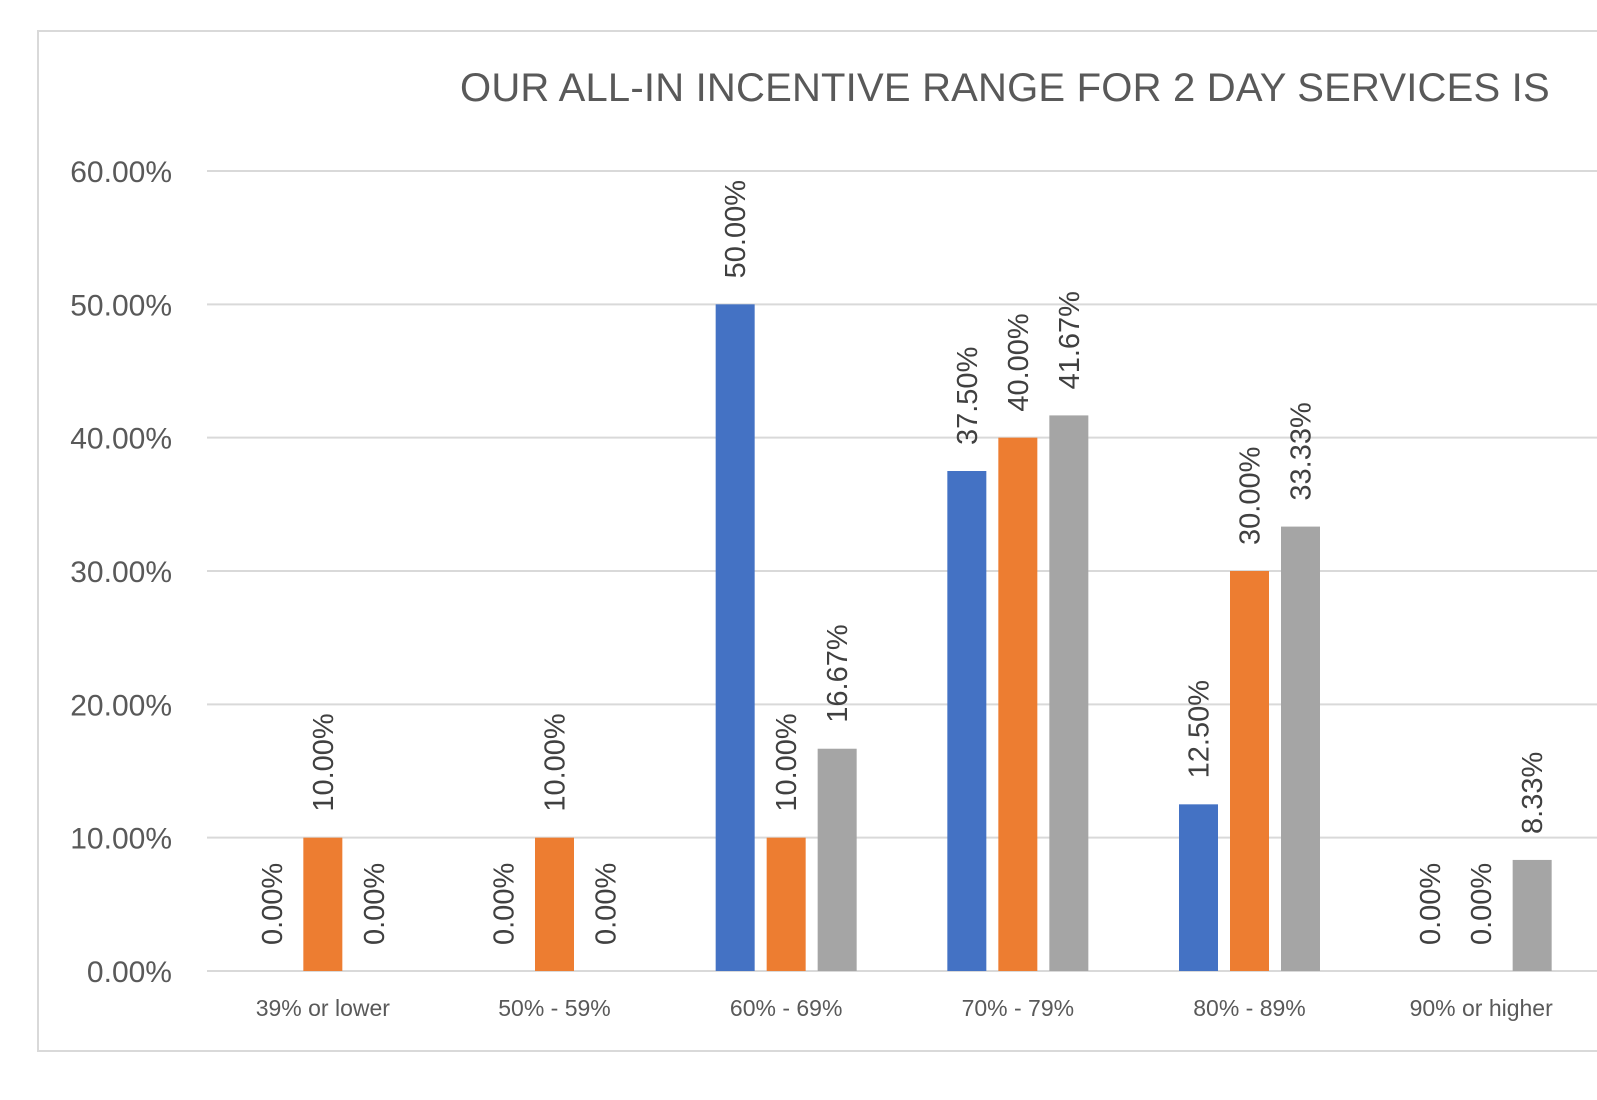 The image size is (1597, 1100). What do you see at coordinates (968, 396) in the screenshot?
I see `data-label: 37.50%` at bounding box center [968, 396].